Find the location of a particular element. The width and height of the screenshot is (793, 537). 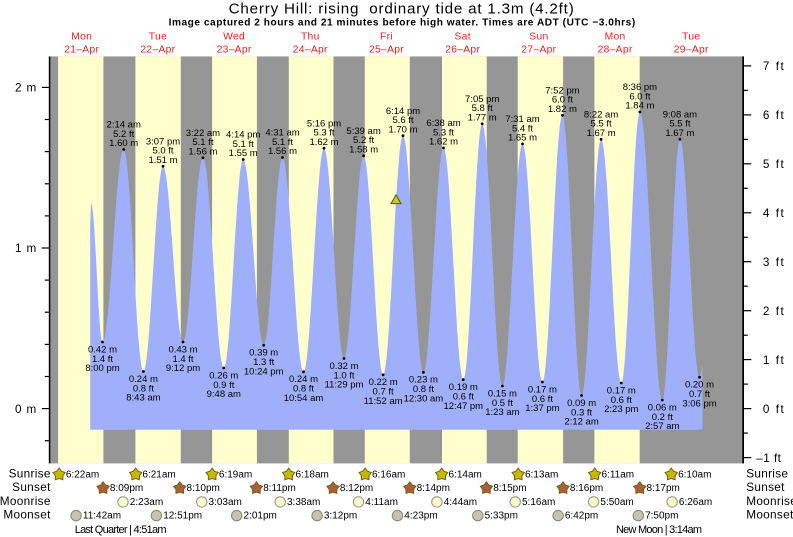

svg-text: 8:43 am is located at coordinates (143, 398).